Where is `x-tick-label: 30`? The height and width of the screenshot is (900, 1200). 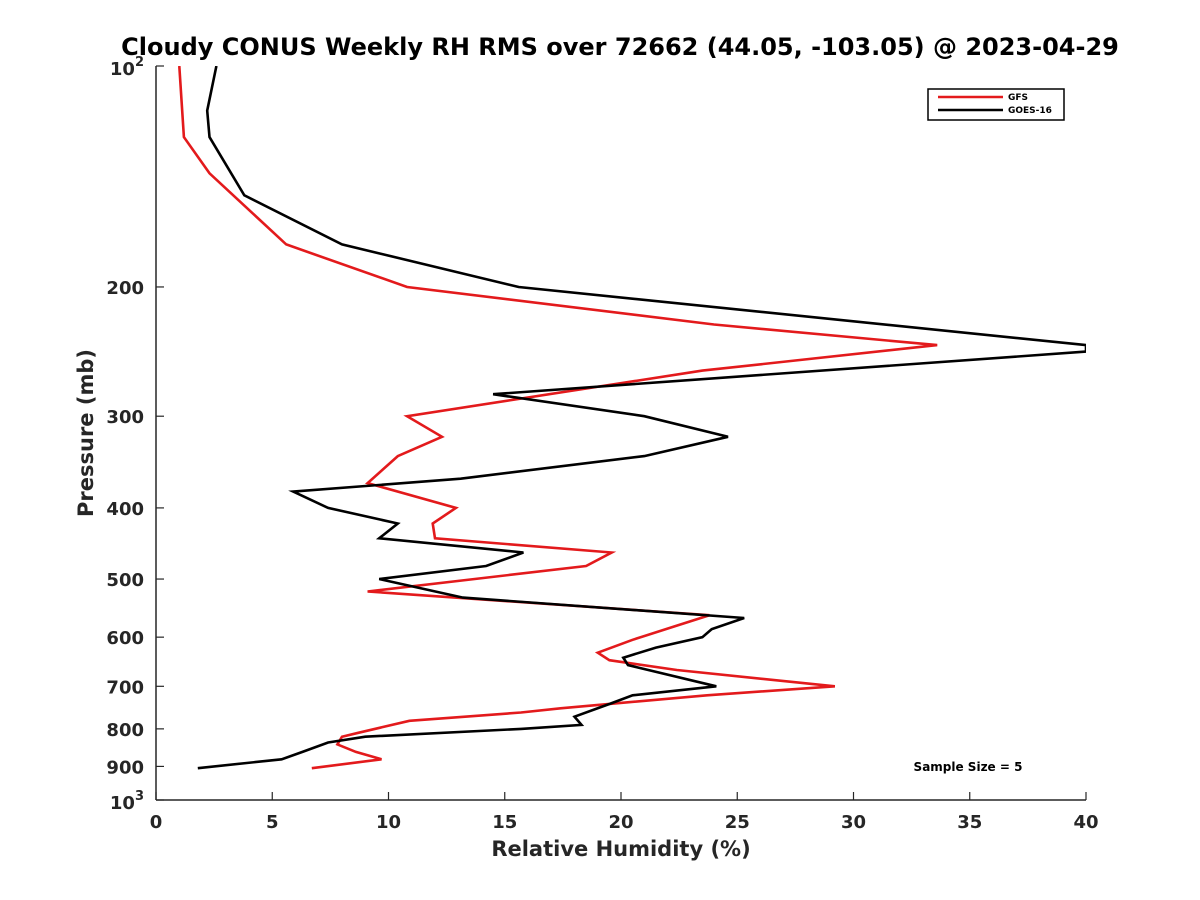
x-tick-label: 30 is located at coordinates (853, 822).